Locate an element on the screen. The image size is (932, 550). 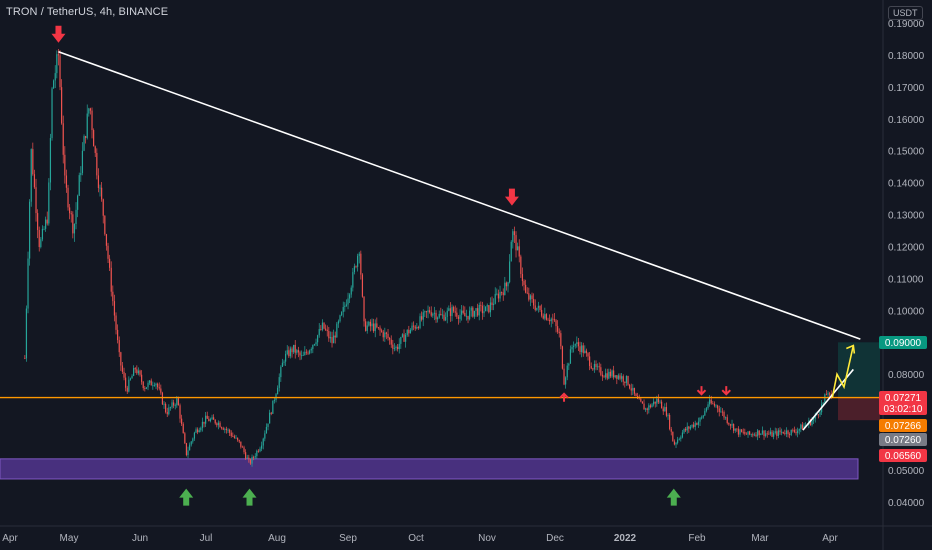
x-tick-label: Mar is located at coordinates (760, 538).